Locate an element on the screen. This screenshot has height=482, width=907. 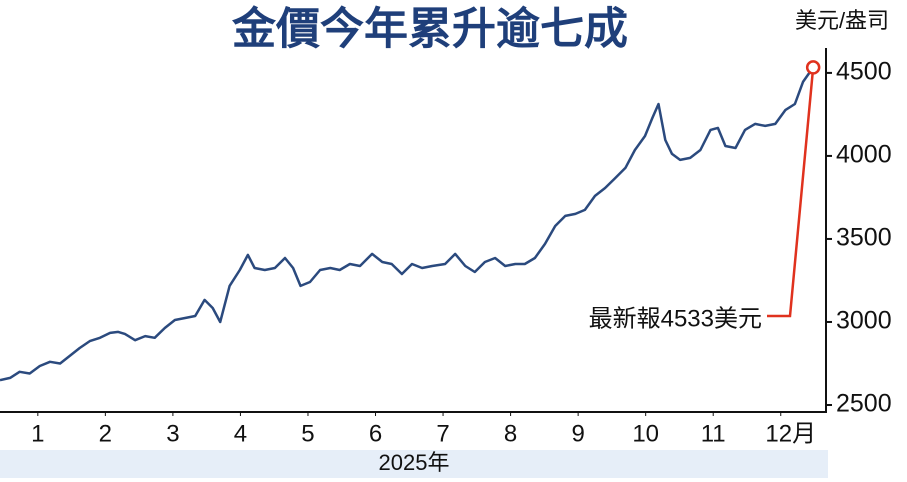
x-tick-label: 1 is located at coordinates (37, 433).